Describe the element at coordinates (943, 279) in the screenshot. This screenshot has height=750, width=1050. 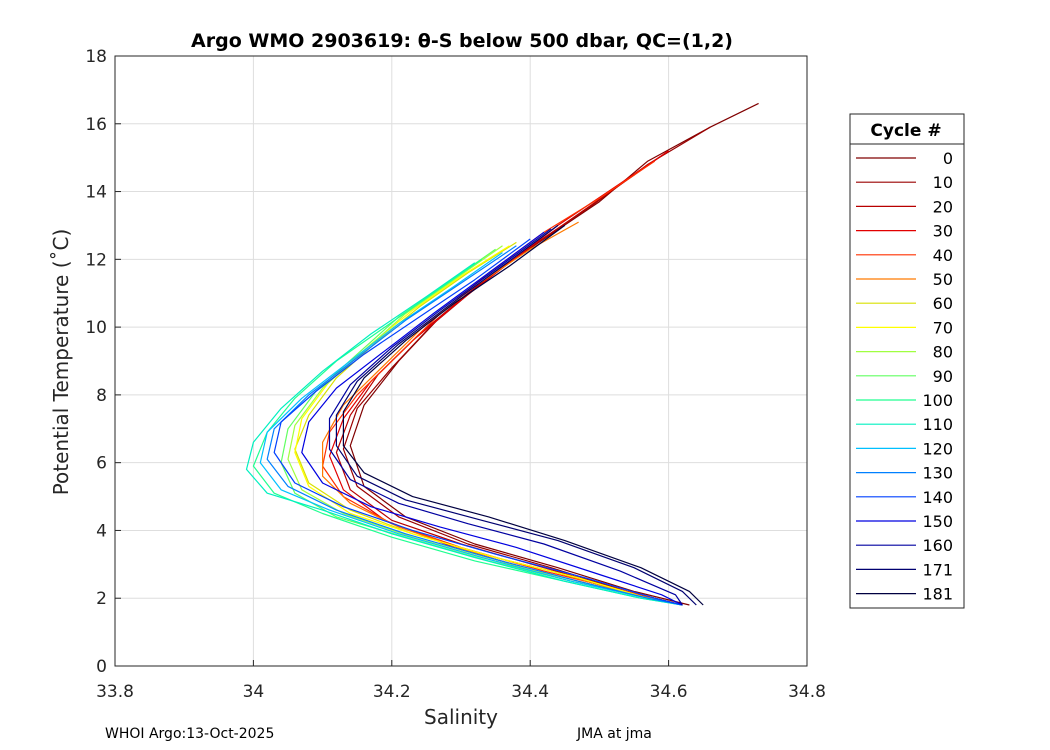
I see `legend-label-50: 50` at that location.